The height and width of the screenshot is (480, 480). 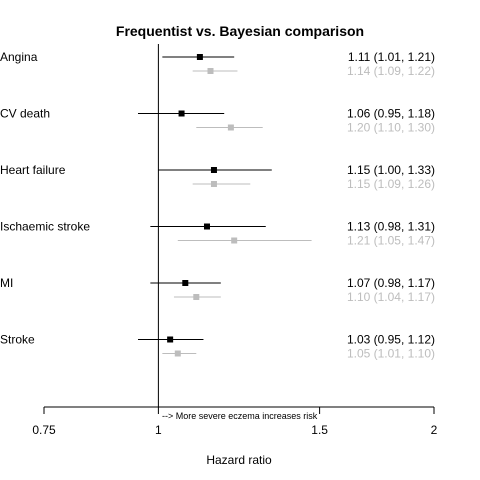 What do you see at coordinates (391, 227) in the screenshot?
I see `frequentist-estimate-text: 1.13 (0.98, 1.31)` at bounding box center [391, 227].